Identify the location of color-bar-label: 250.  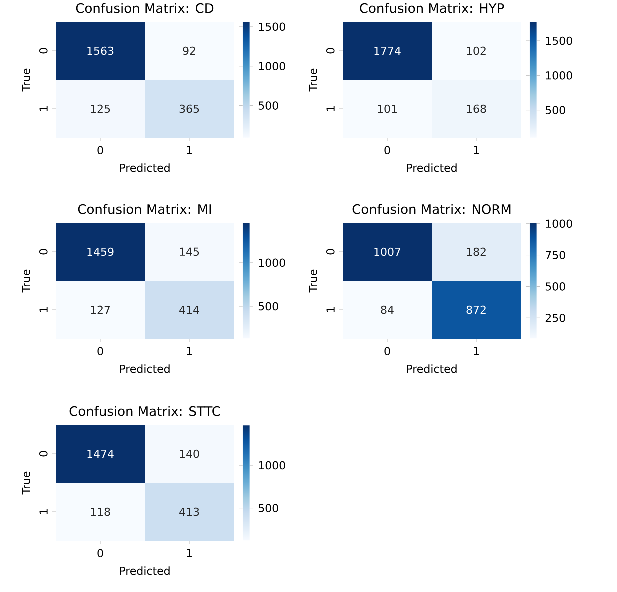
(556, 318).